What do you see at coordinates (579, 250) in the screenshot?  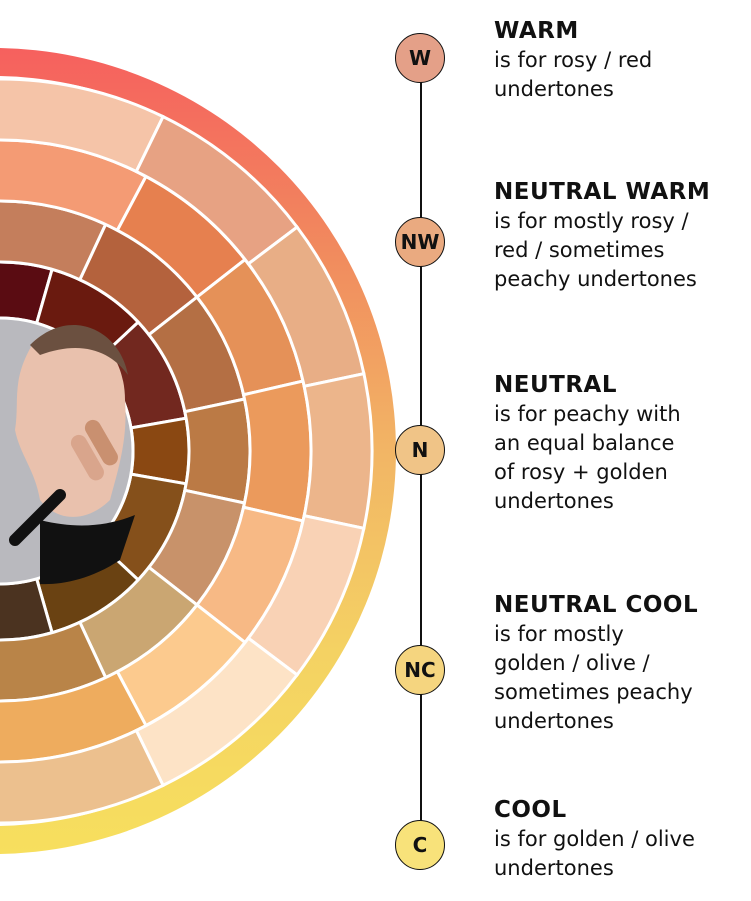 I see `description-line: red / sometimes` at bounding box center [579, 250].